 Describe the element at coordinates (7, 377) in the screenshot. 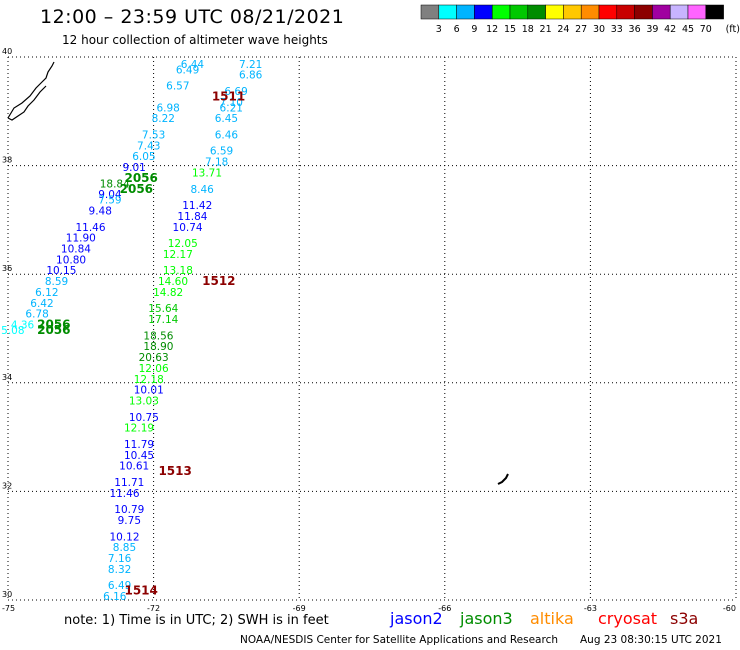

I see `lat-label: 34` at that location.